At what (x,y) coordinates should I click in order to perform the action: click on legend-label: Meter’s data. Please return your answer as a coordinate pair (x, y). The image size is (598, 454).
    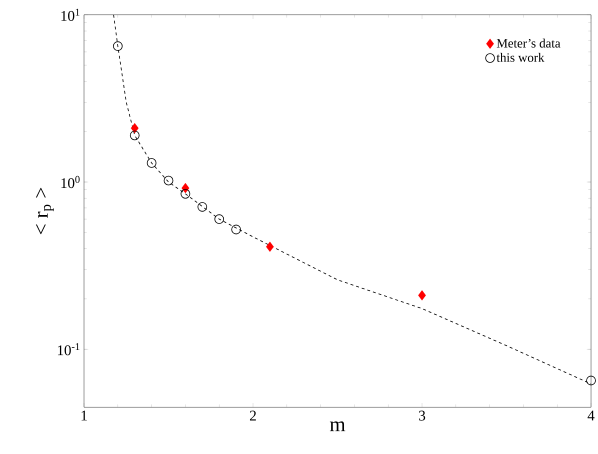
    Looking at the image, I should click on (528, 43).